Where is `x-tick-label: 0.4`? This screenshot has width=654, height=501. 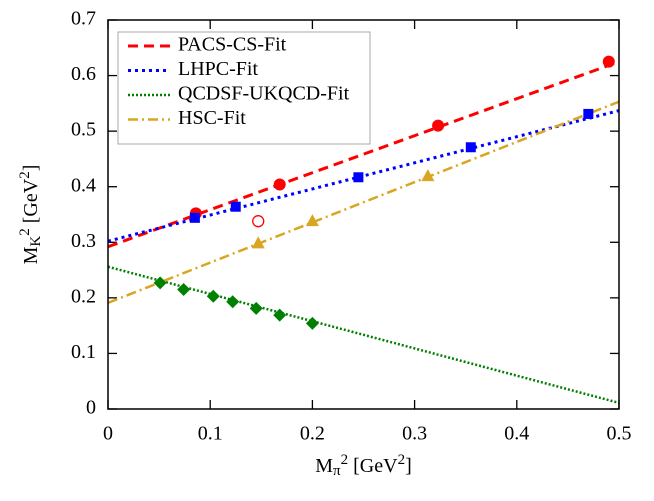 x-tick-label: 0.4 is located at coordinates (516, 434).